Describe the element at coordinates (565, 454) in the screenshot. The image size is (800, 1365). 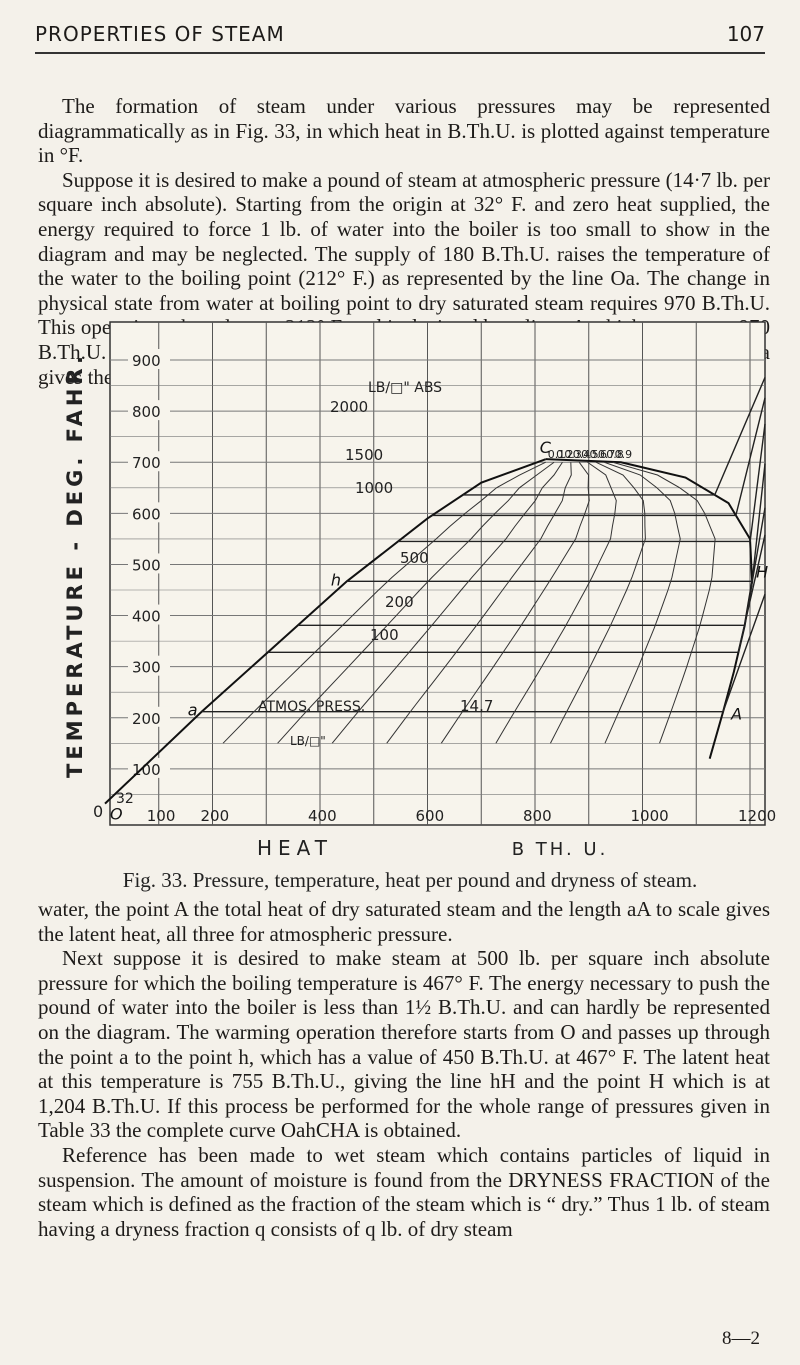
I see `dryness-label: 0.2` at that location.